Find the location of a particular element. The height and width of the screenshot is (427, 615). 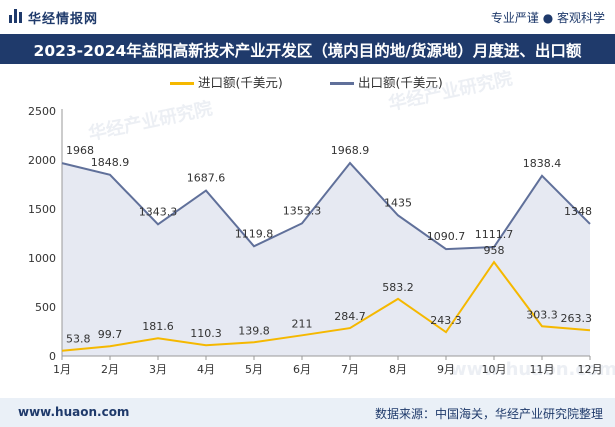

watermark-0: 华经产业研究院 is located at coordinates (150, 121).